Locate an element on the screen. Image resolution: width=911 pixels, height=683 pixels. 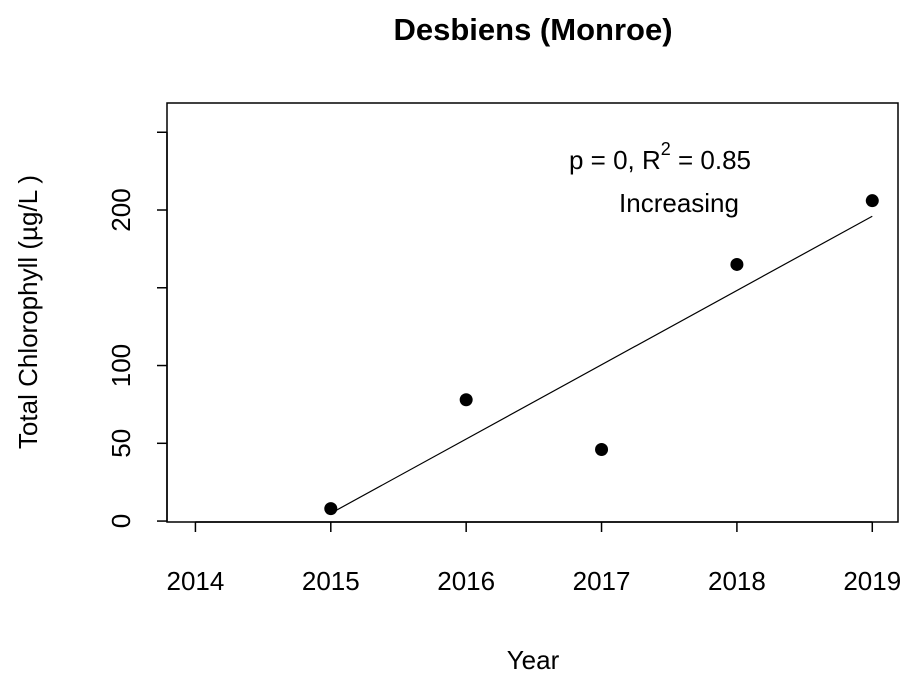
x-tick-label: 2019 is located at coordinates (872, 581).